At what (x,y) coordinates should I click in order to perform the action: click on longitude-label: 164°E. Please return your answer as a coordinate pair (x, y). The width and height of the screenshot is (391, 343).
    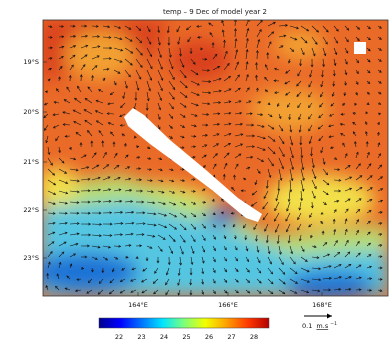
    Looking at the image, I should click on (138, 305).